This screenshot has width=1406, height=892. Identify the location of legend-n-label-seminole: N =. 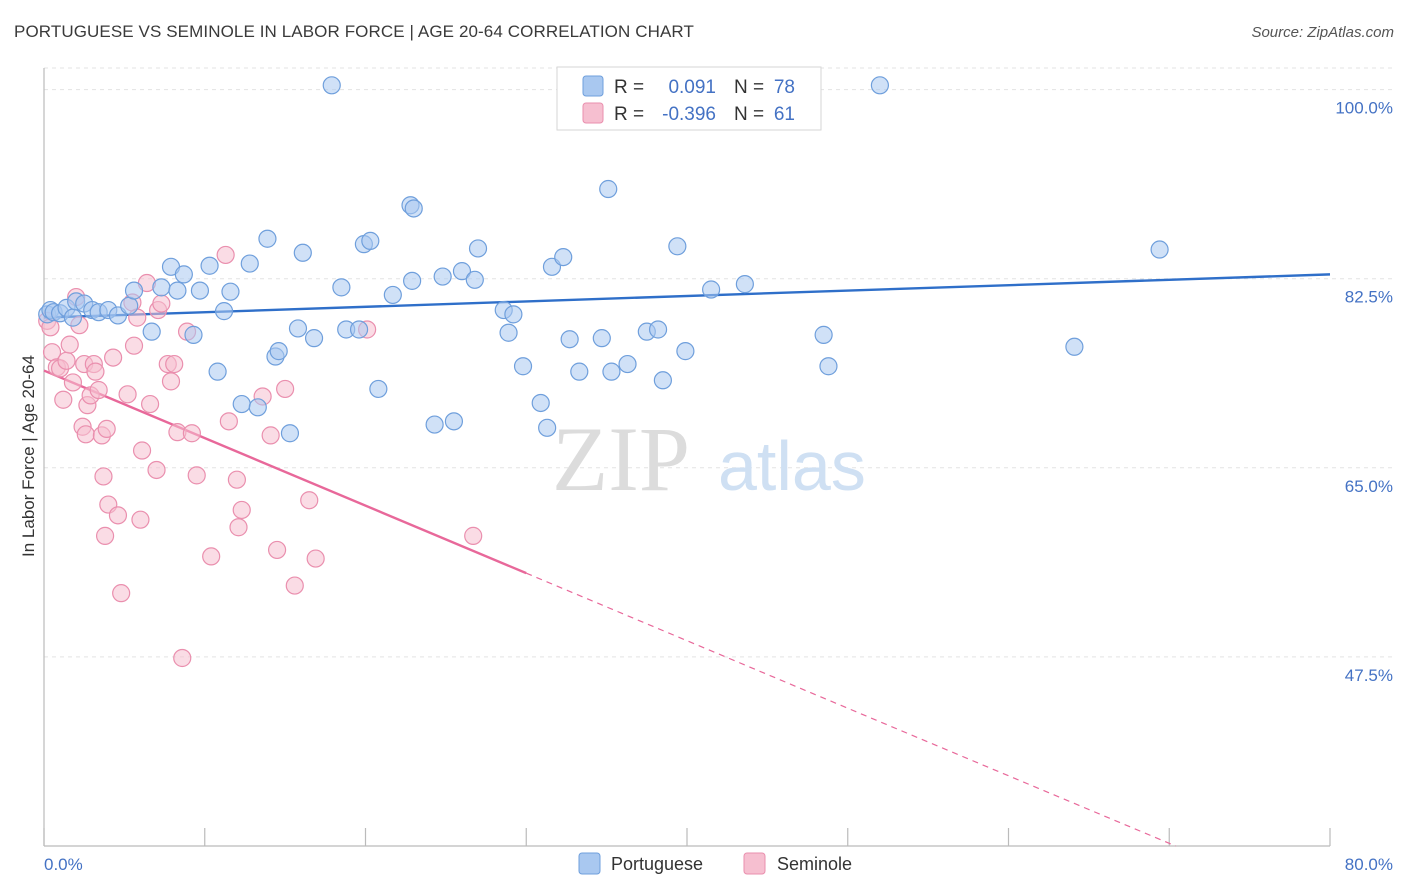
(749, 114).